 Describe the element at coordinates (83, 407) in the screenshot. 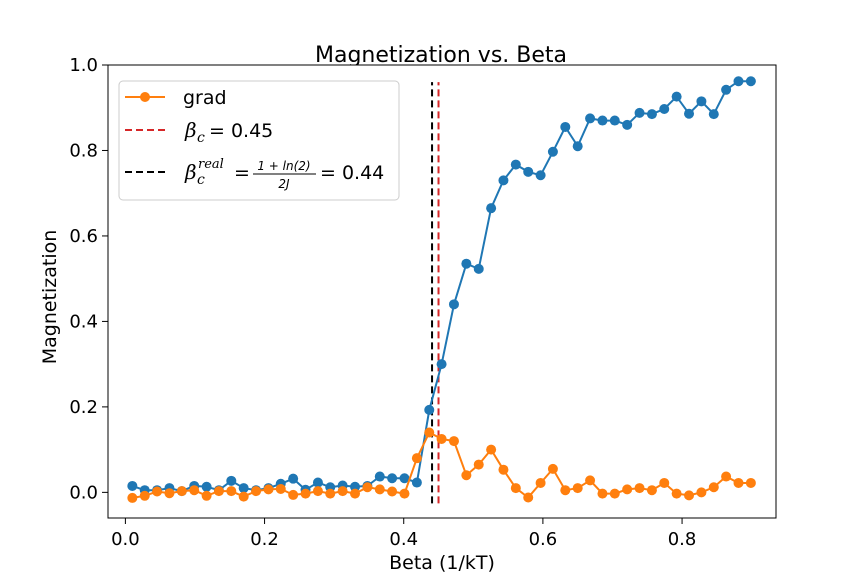

I see `y-tick-label: 0.2` at that location.